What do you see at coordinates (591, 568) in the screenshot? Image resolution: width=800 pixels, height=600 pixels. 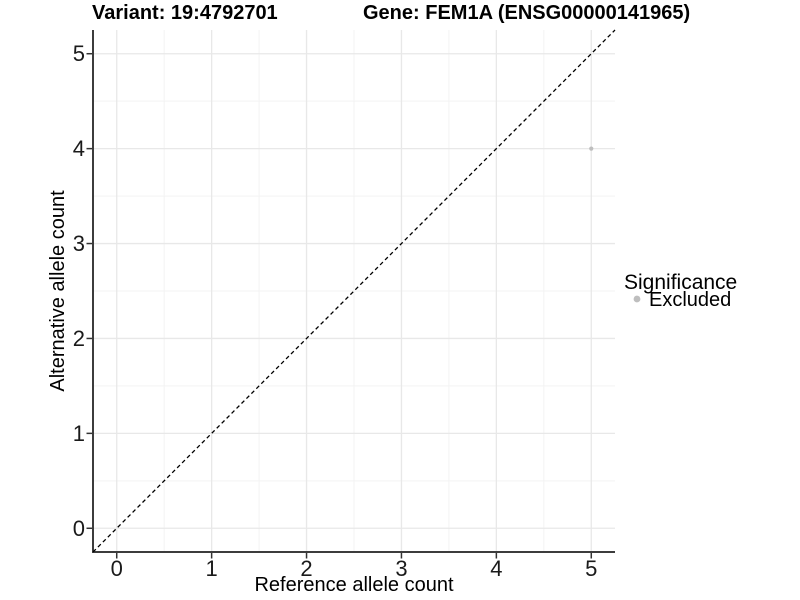 I see `x-tick-label: 5` at bounding box center [591, 568].